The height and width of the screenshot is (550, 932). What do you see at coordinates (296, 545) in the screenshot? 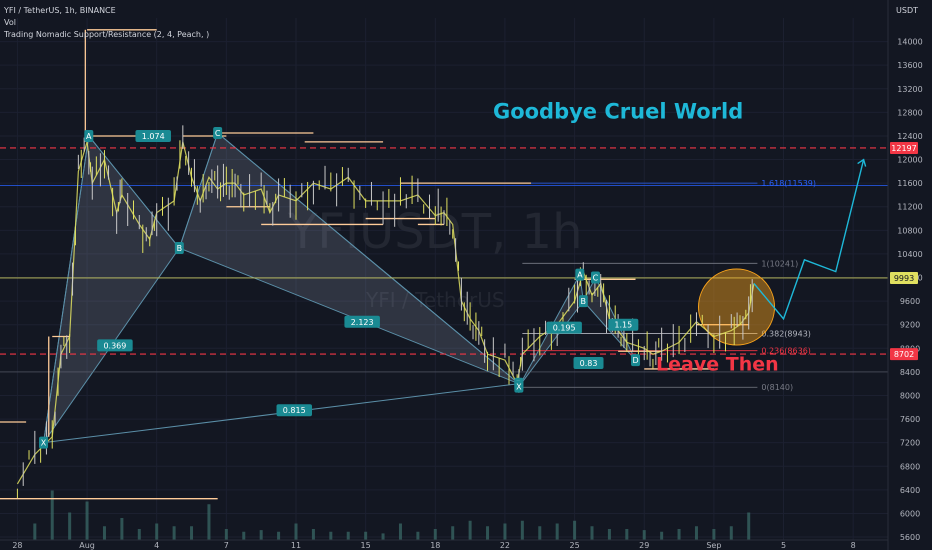
I see `x-tick-label: 11` at bounding box center [296, 545].